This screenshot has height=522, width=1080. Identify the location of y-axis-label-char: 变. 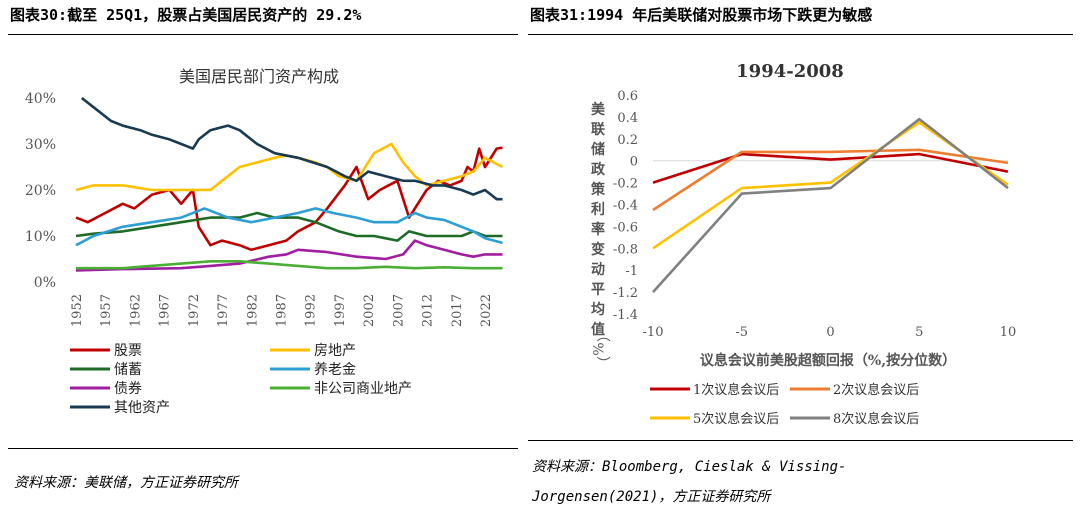
(598, 249).